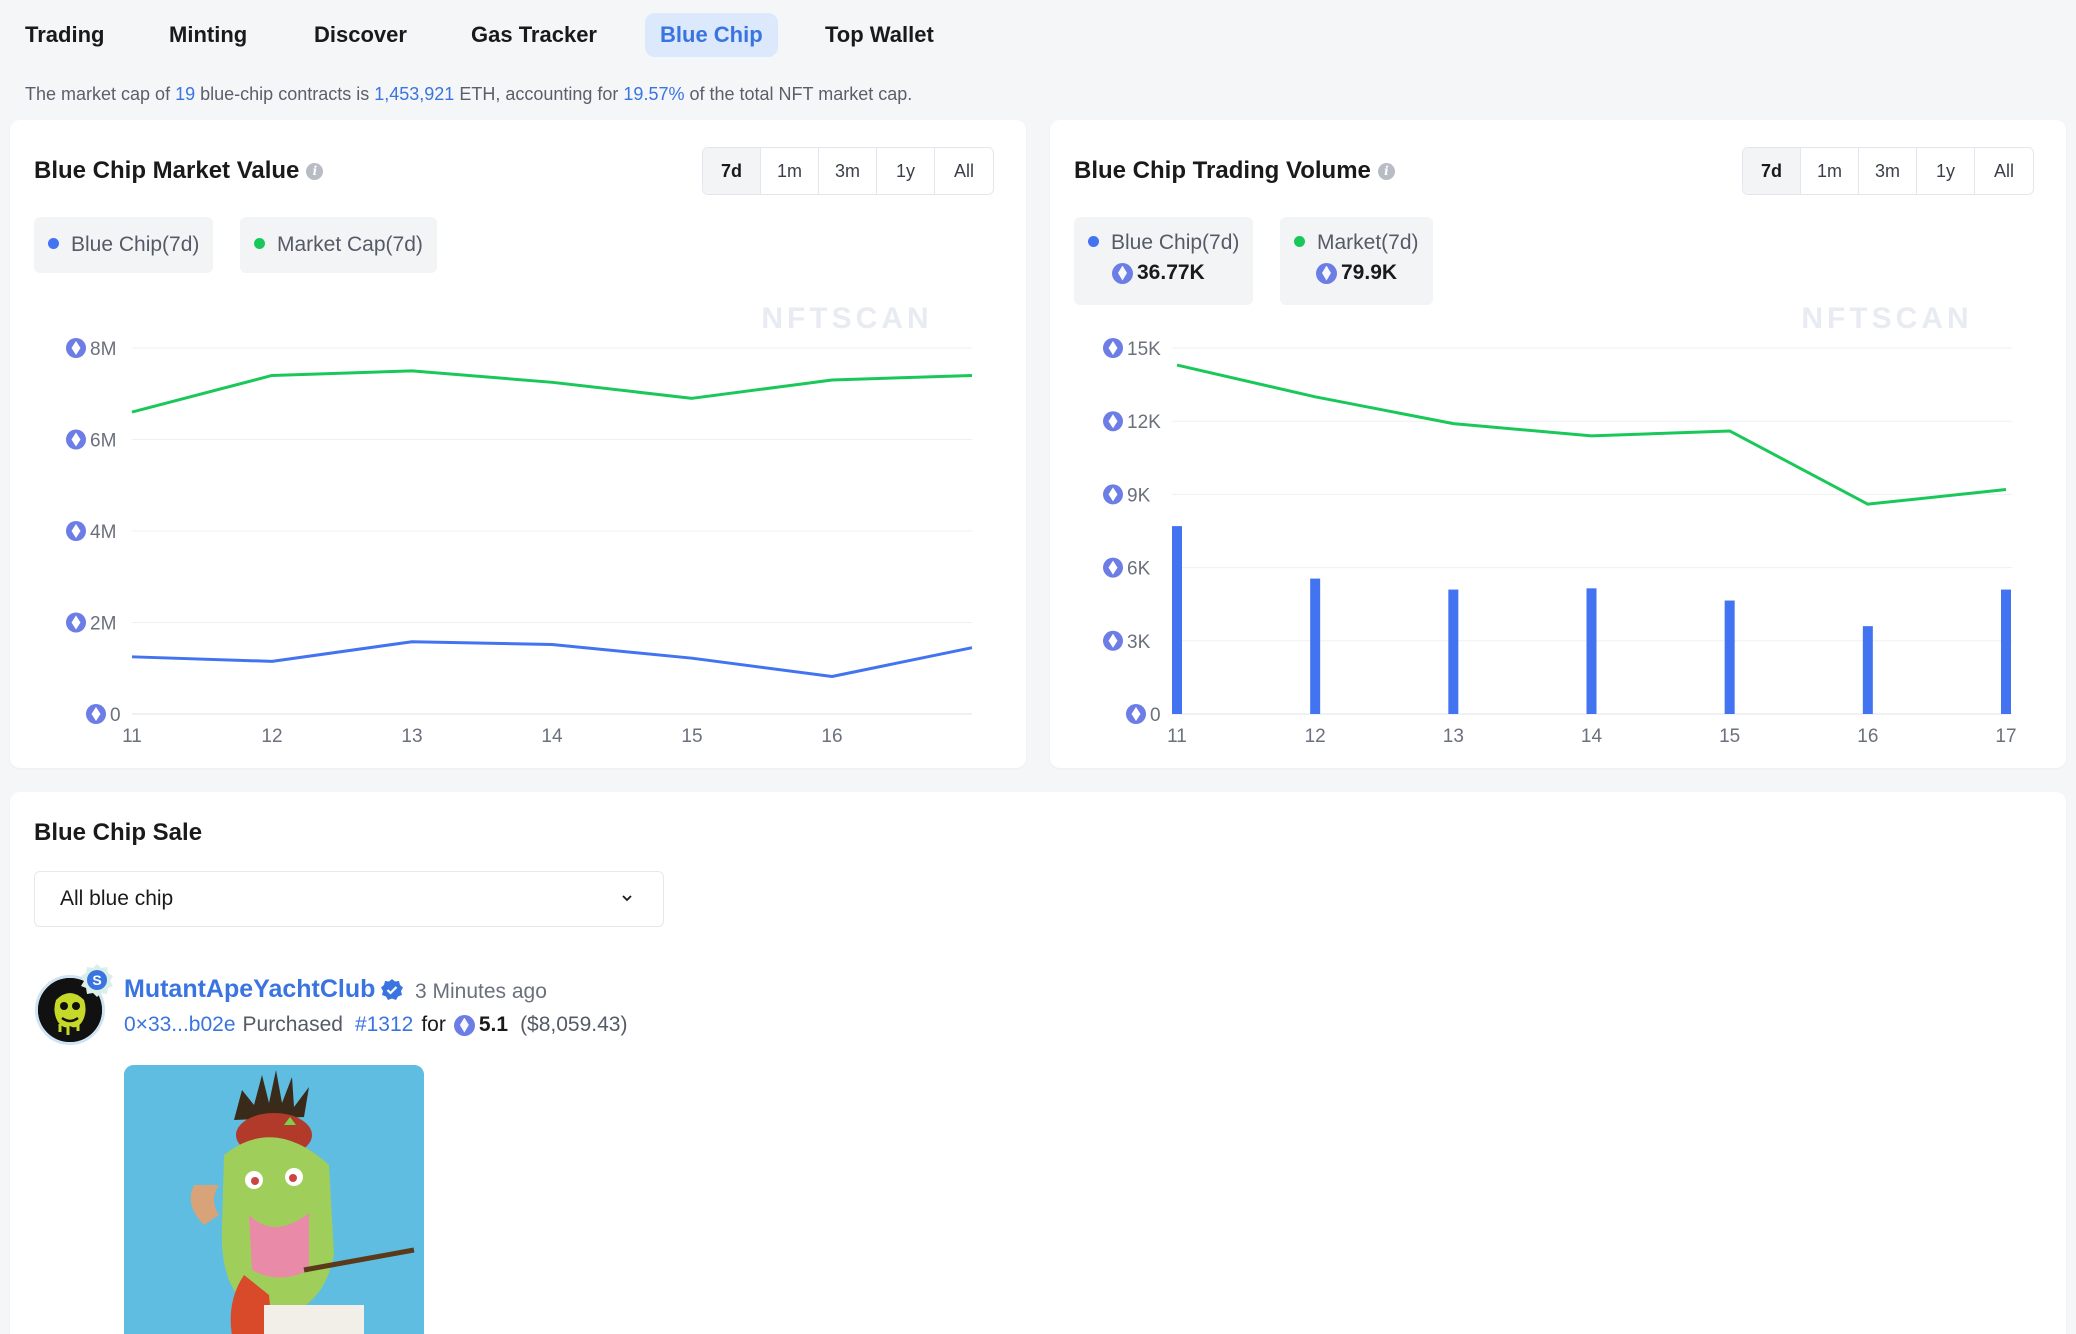 This screenshot has width=2076, height=1334. Describe the element at coordinates (360, 34) in the screenshot. I see `tab-discover: Discover` at that location.